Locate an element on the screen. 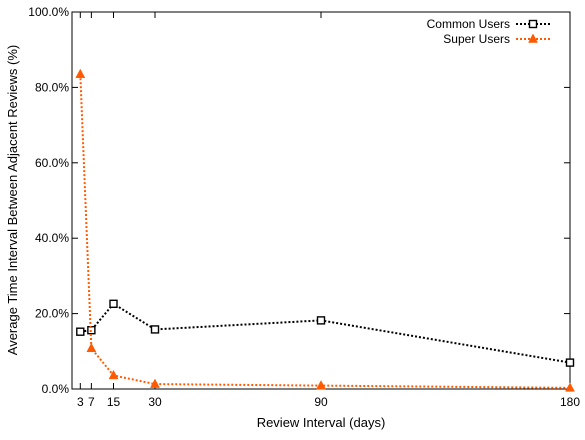  y-tick-label: 20.0% is located at coordinates (52, 314).